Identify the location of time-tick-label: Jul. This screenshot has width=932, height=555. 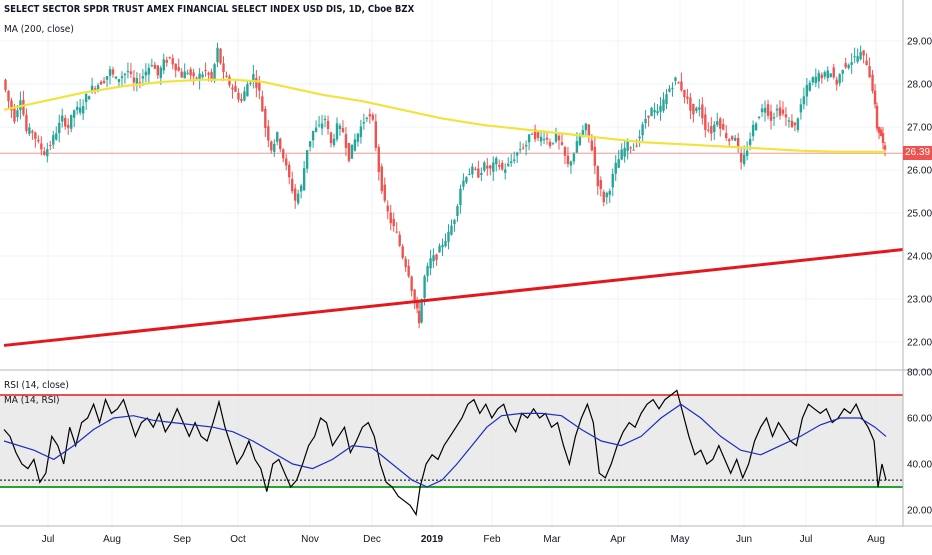
(48, 539).